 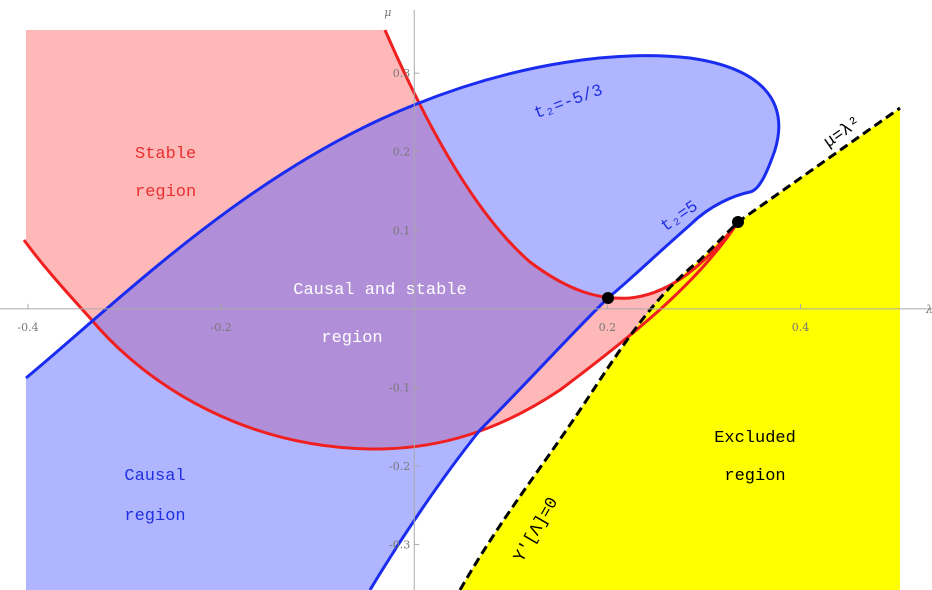 What do you see at coordinates (154, 476) in the screenshot?
I see `label: Causal` at bounding box center [154, 476].